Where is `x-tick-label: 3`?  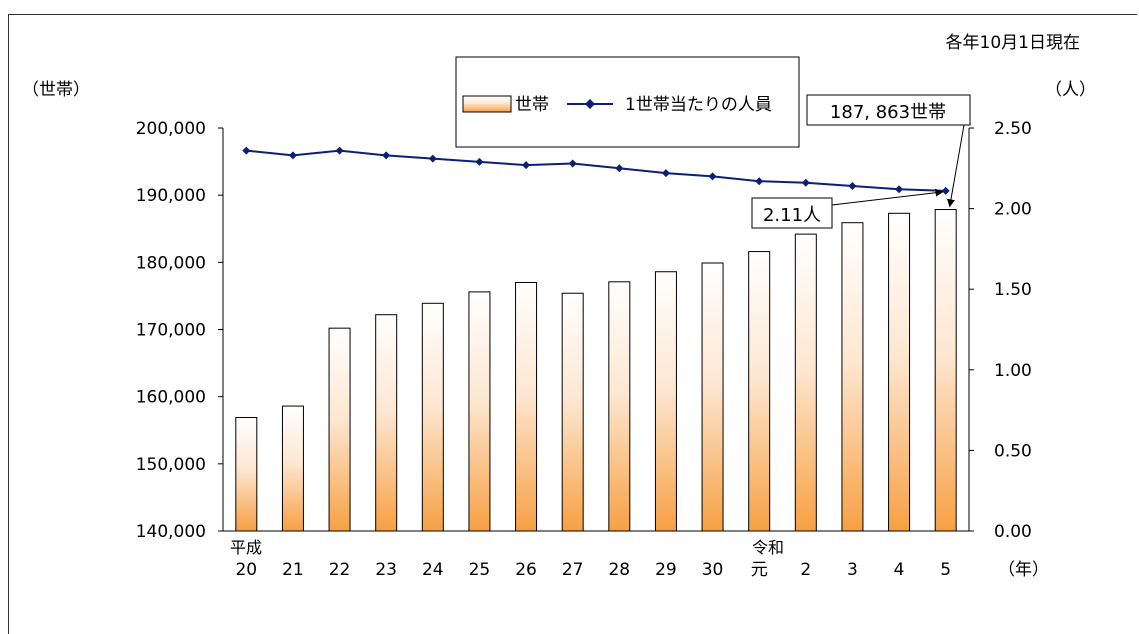
x-tick-label: 3 is located at coordinates (852, 570).